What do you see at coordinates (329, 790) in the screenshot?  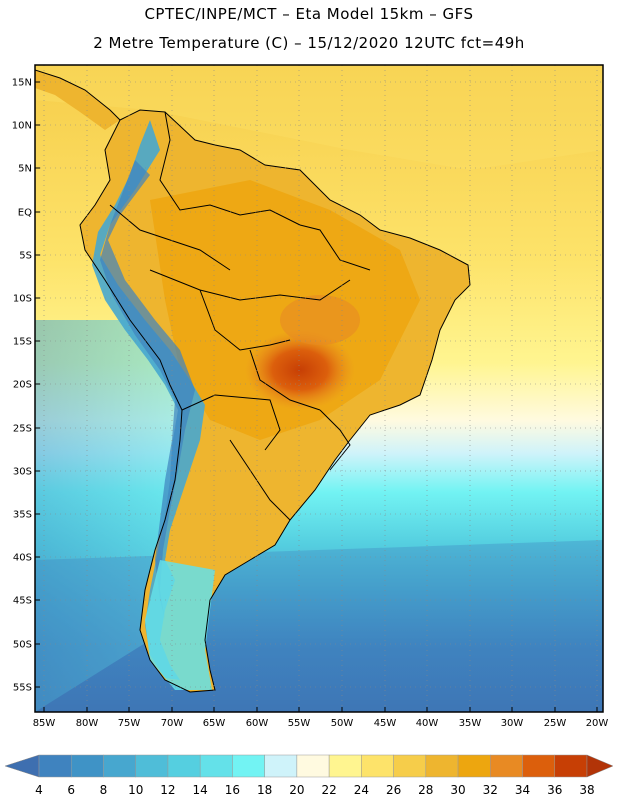 I see `colorbar-level-label: 22` at bounding box center [329, 790].